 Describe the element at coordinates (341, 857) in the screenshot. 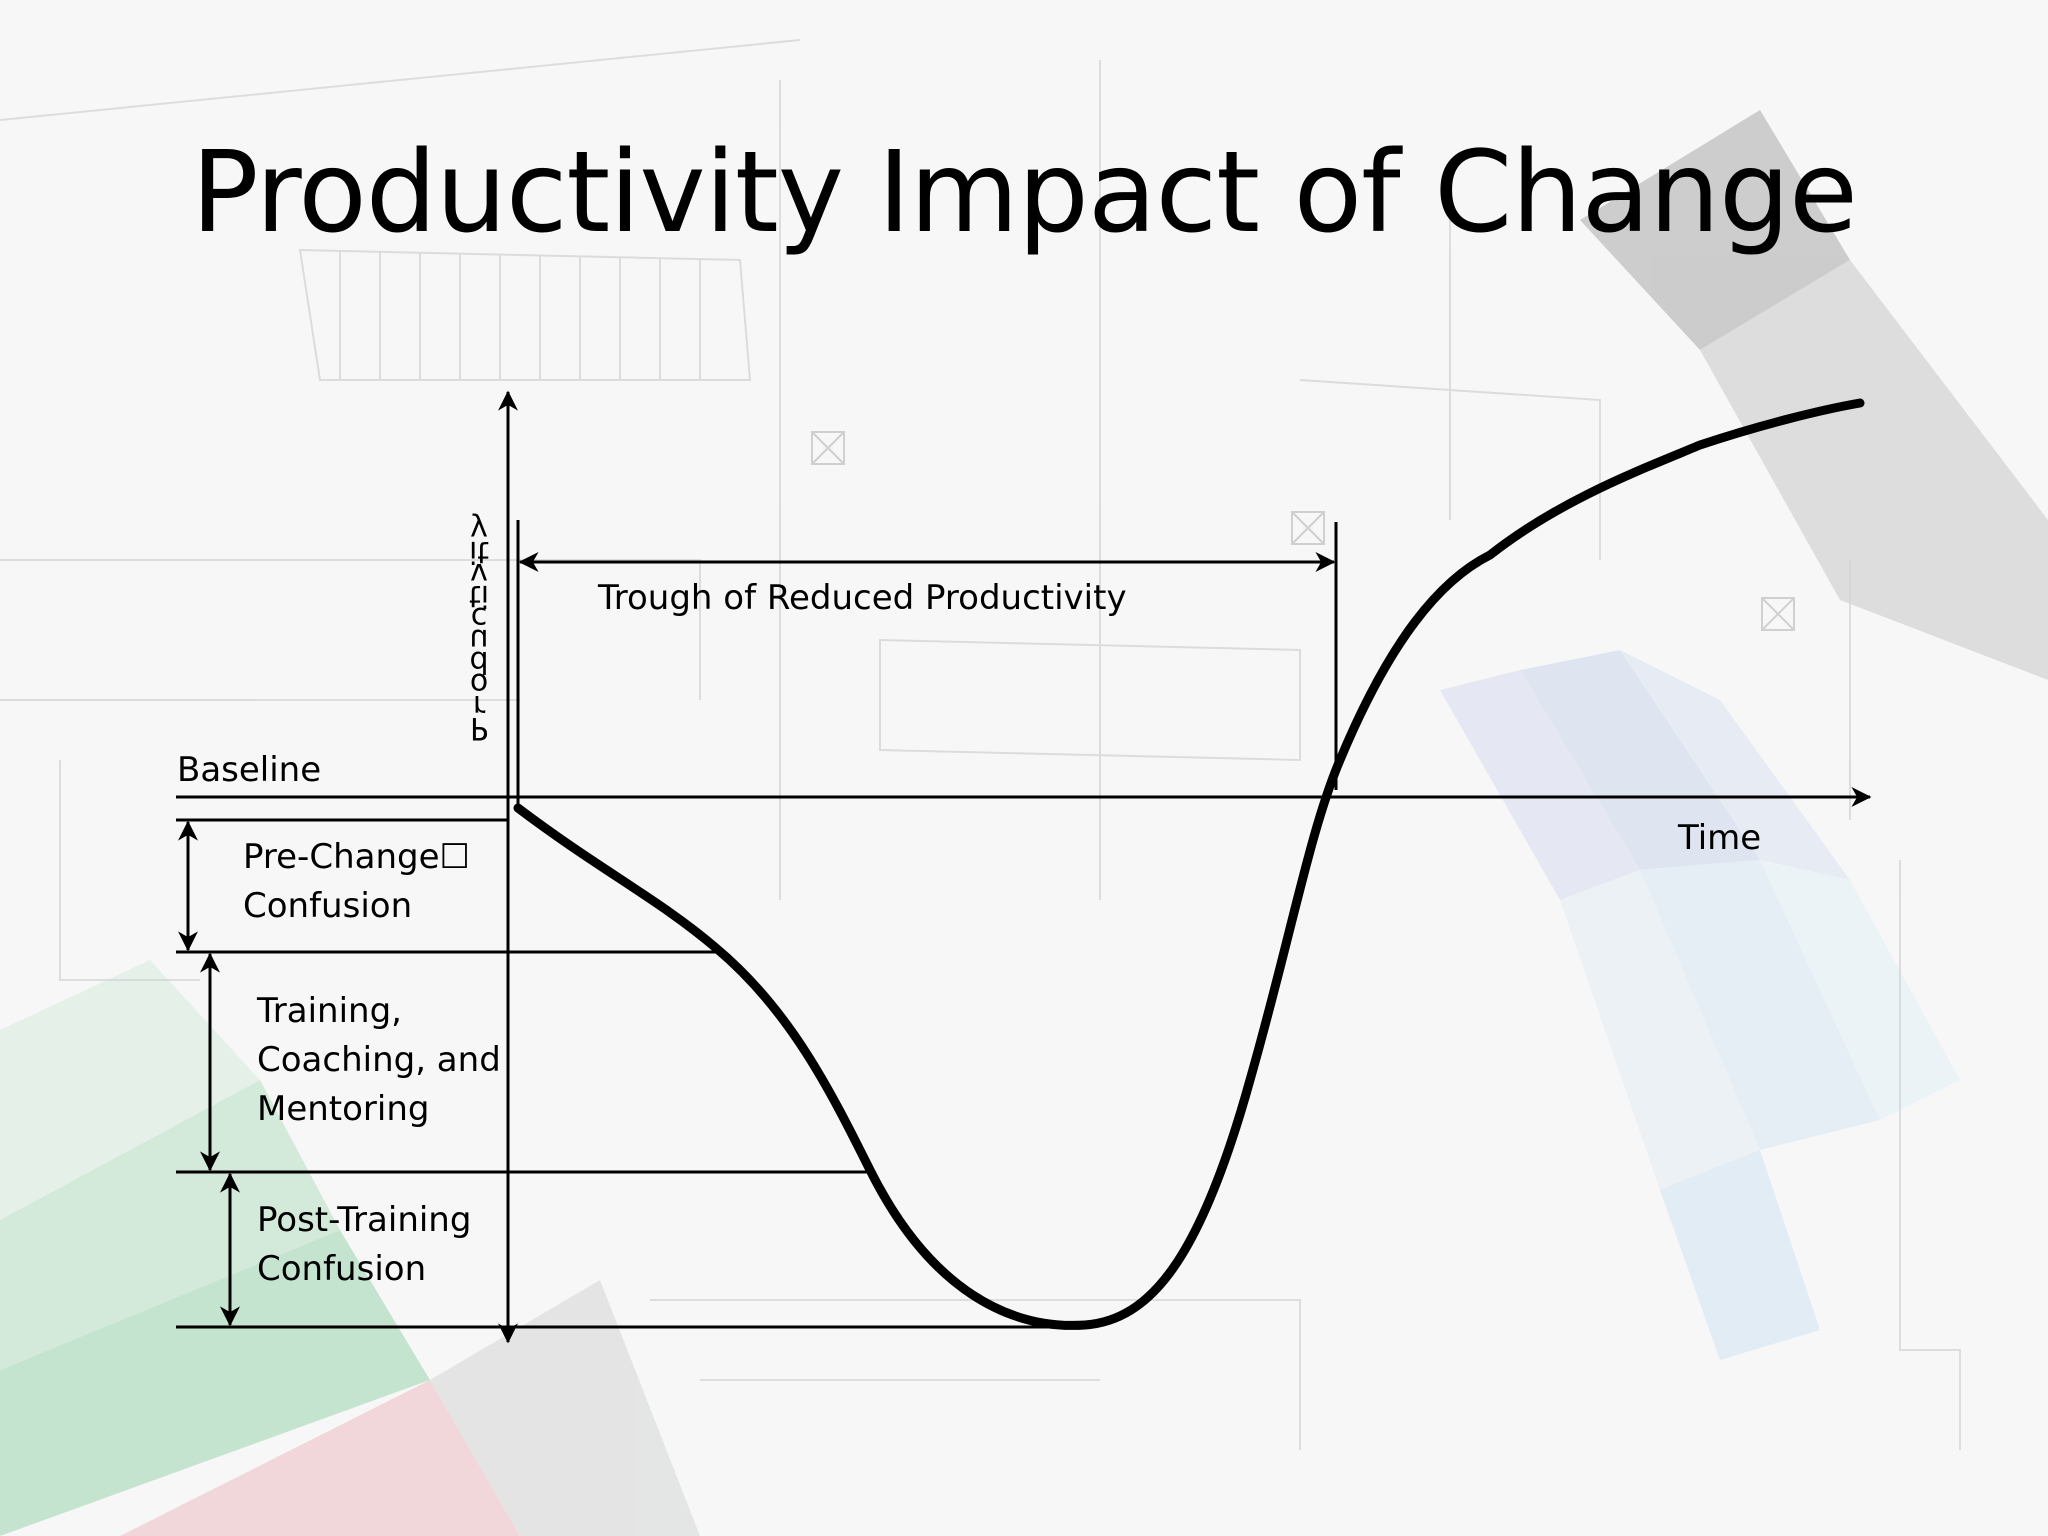

I see `pre-change-line1: Pre-Change` at that location.